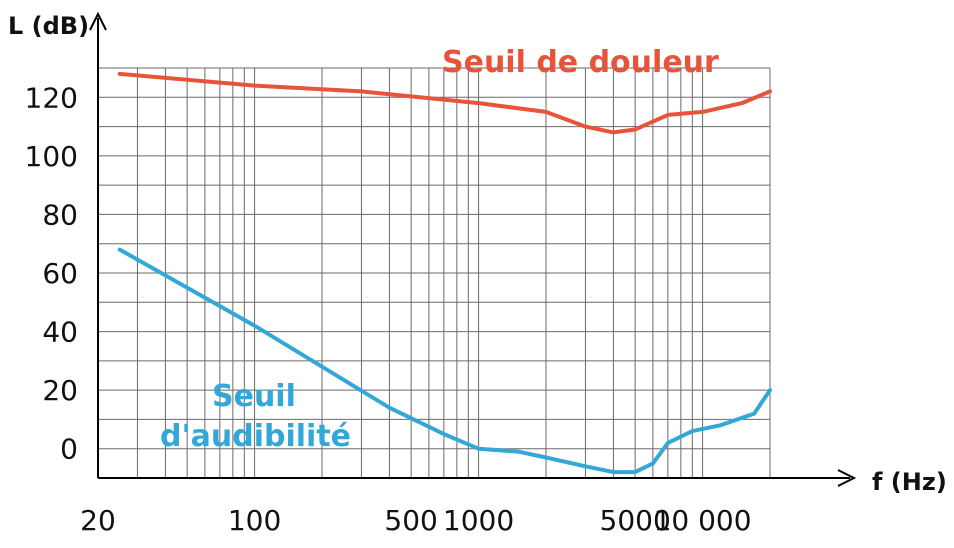 Image resolution: width=954 pixels, height=548 pixels. Describe the element at coordinates (909, 482) in the screenshot. I see `x-axis-title: f (Hz)` at that location.